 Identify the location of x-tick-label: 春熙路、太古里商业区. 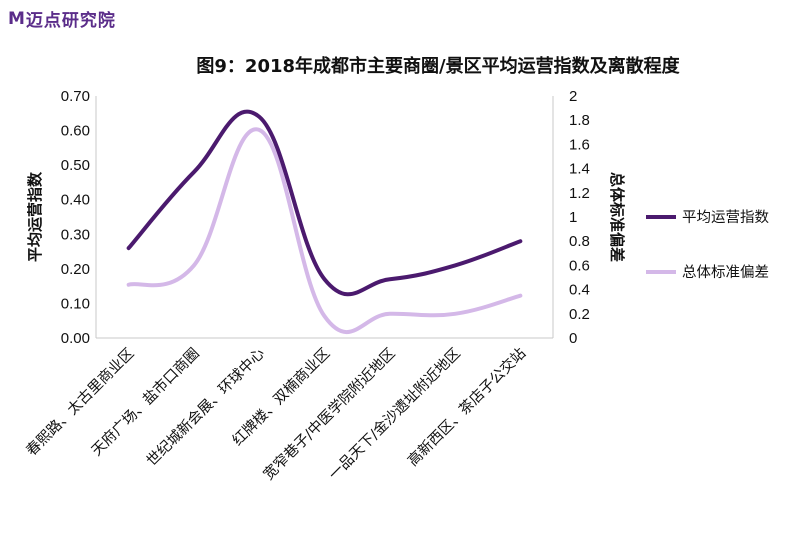
(80, 402).